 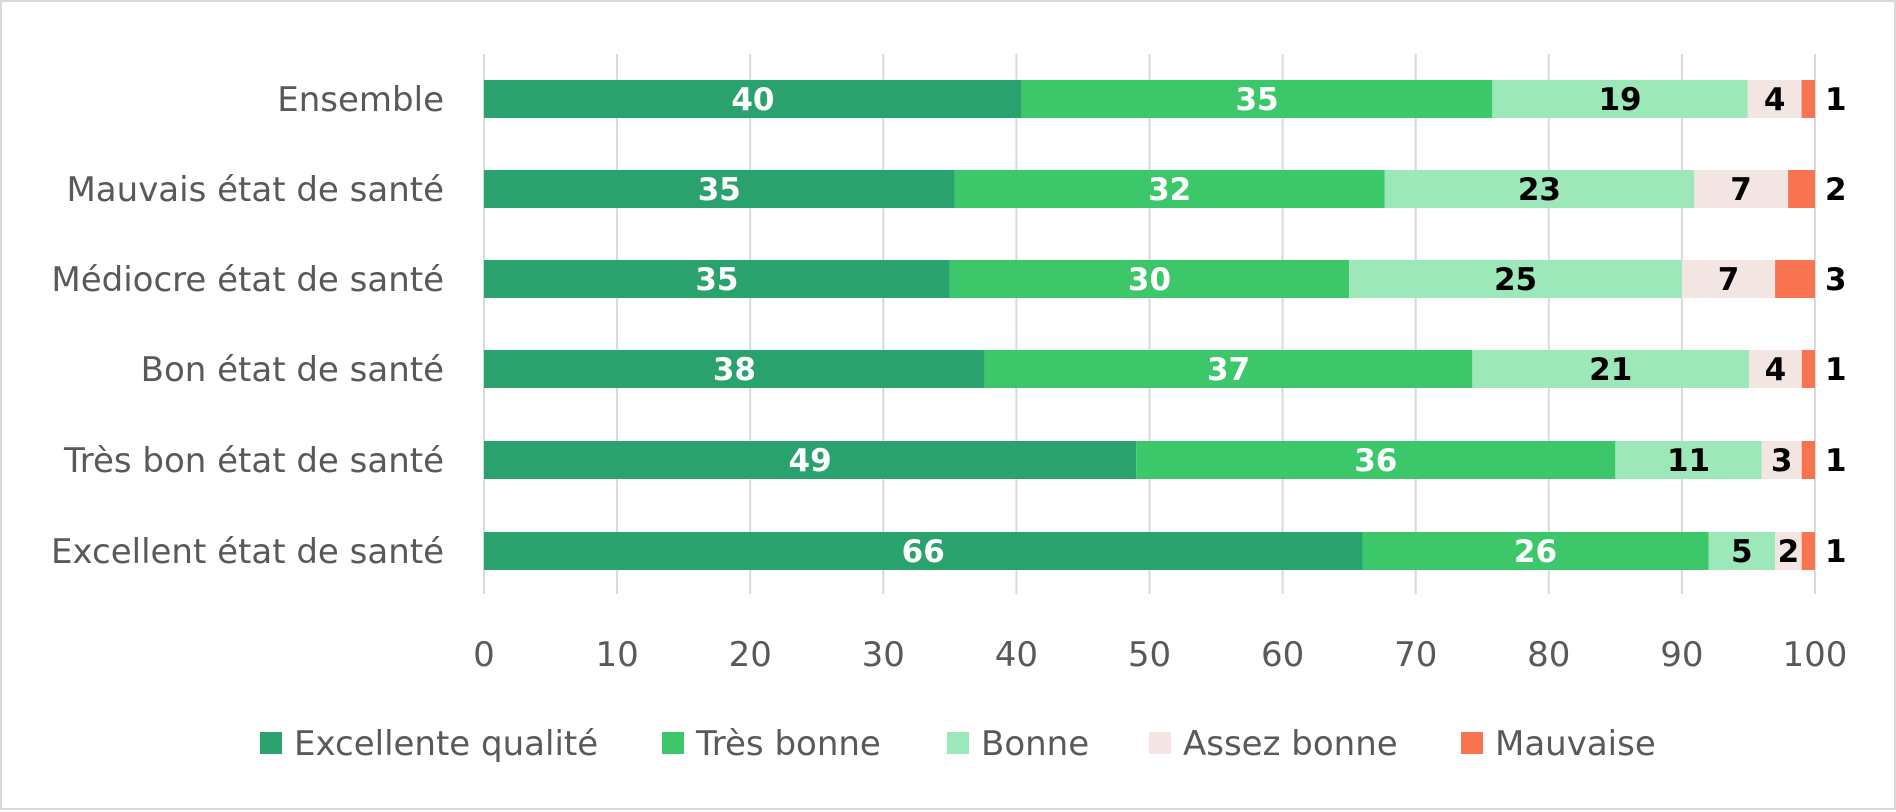 I want to click on data-label: 49, so click(x=810, y=461).